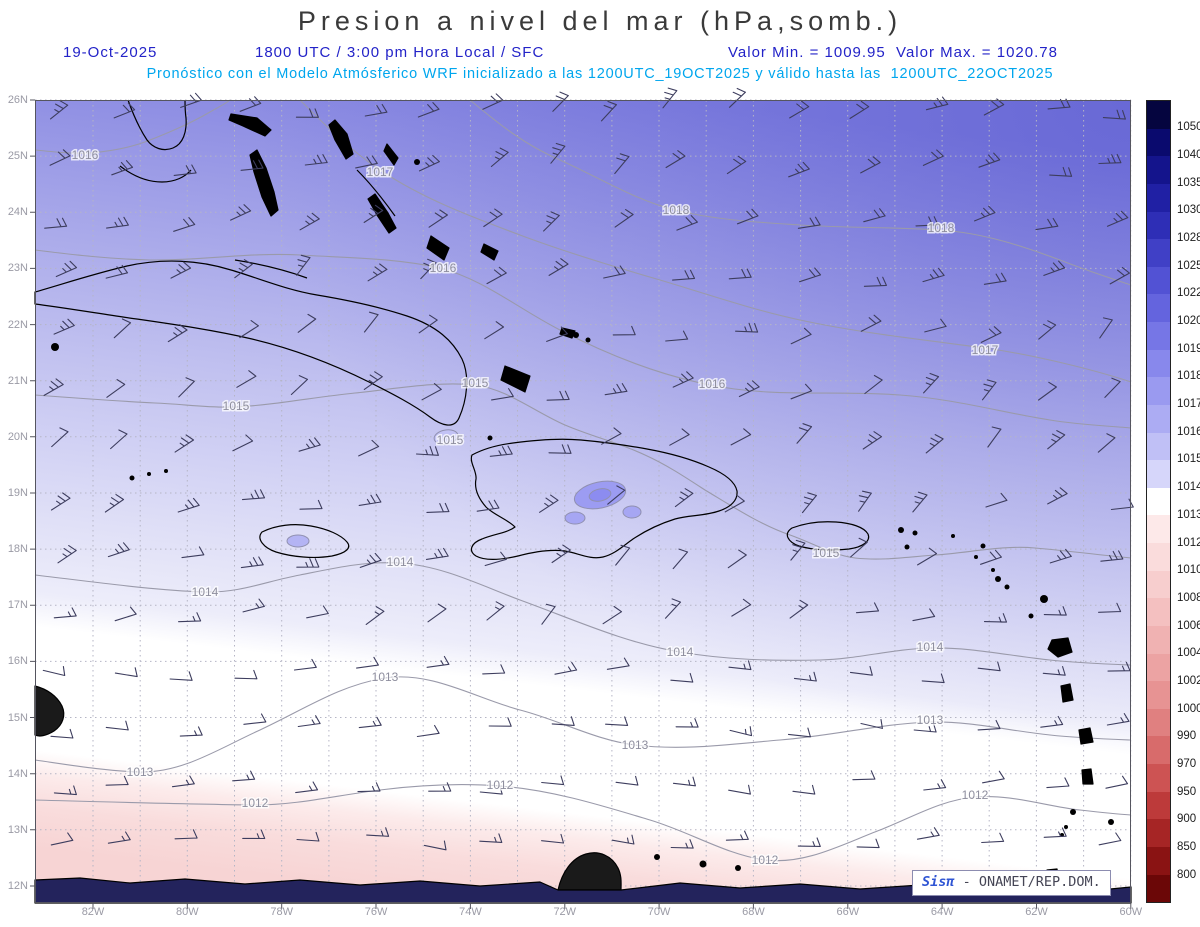  I want to click on coastline-eleuthera, so click(341, 139).